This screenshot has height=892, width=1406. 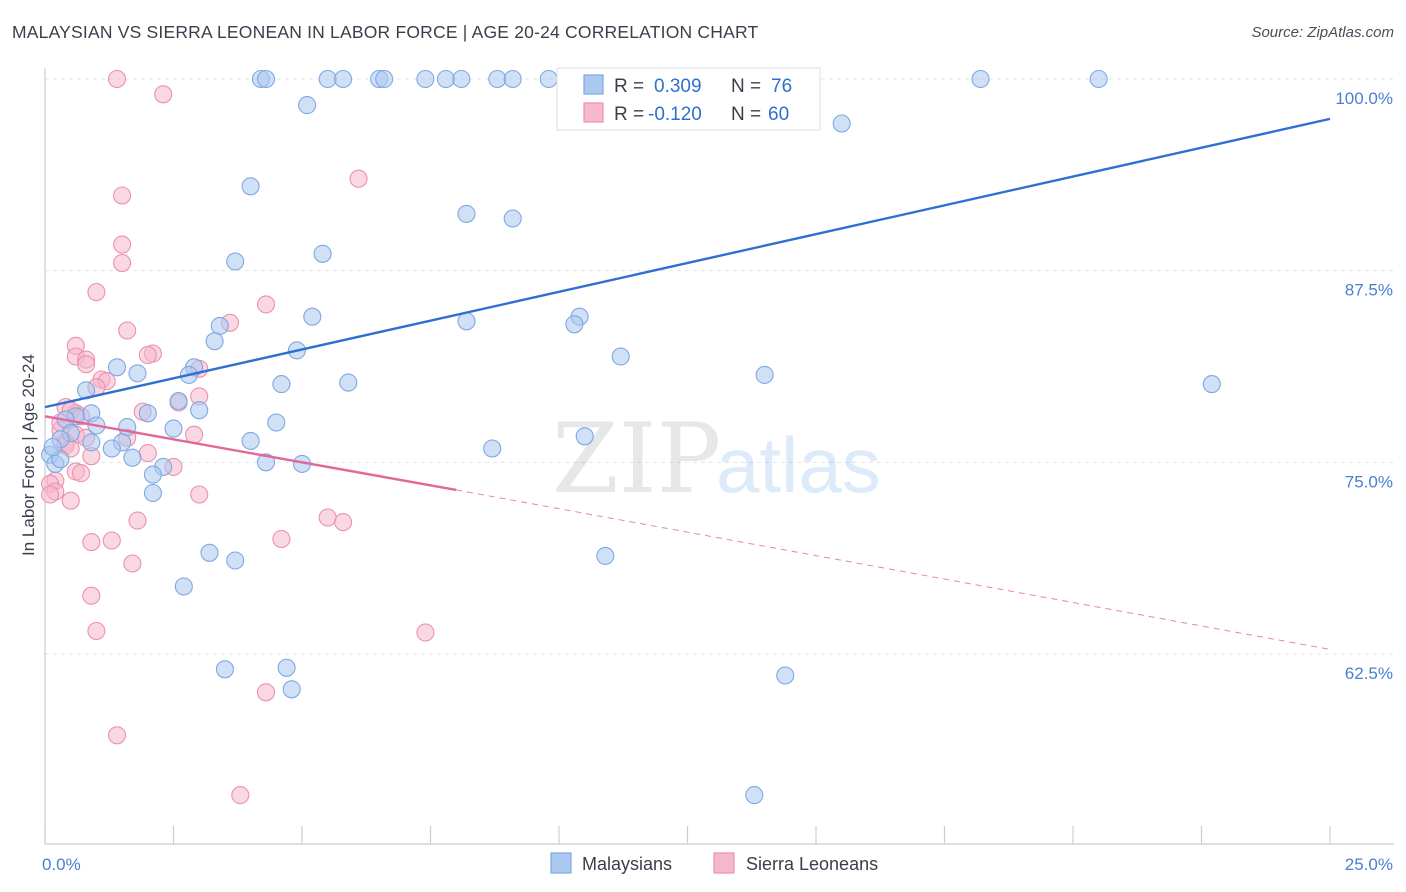 What do you see at coordinates (1369, 864) in the screenshot?
I see `x-tick-label-1: 25.0%` at bounding box center [1369, 864].